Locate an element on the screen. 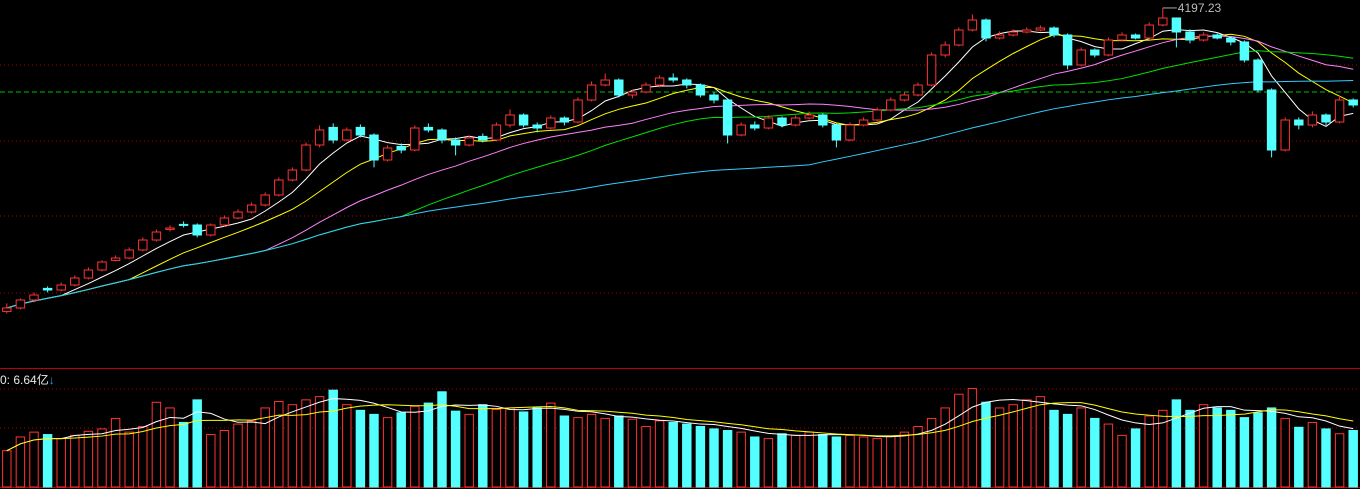  volume-ma10-line is located at coordinates (680, 427).